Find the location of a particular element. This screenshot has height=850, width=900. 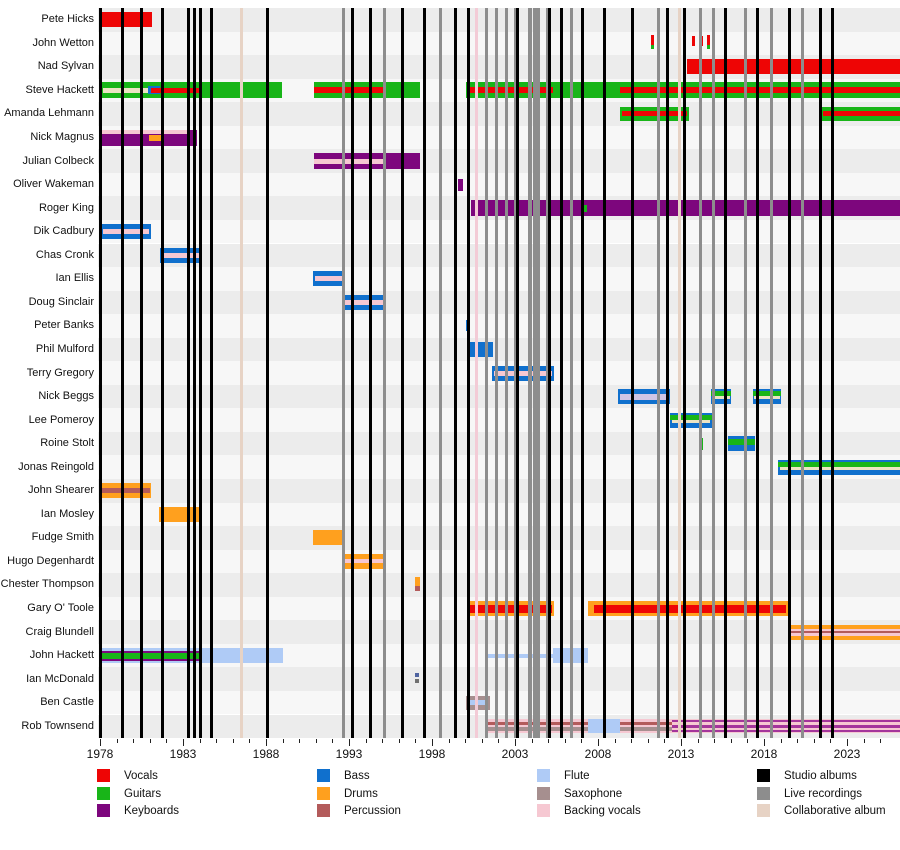

row-label: Doug Sinclair is located at coordinates (61, 301).